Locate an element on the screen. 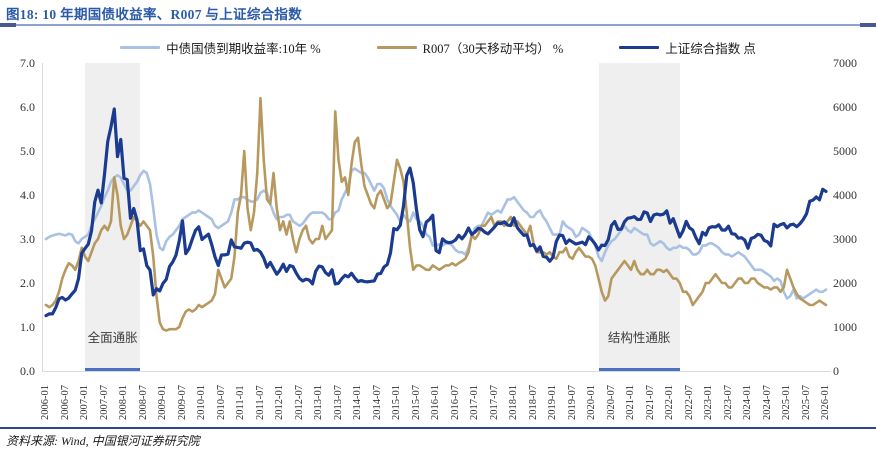  x-tick-label: 2011-07 is located at coordinates (260, 402).